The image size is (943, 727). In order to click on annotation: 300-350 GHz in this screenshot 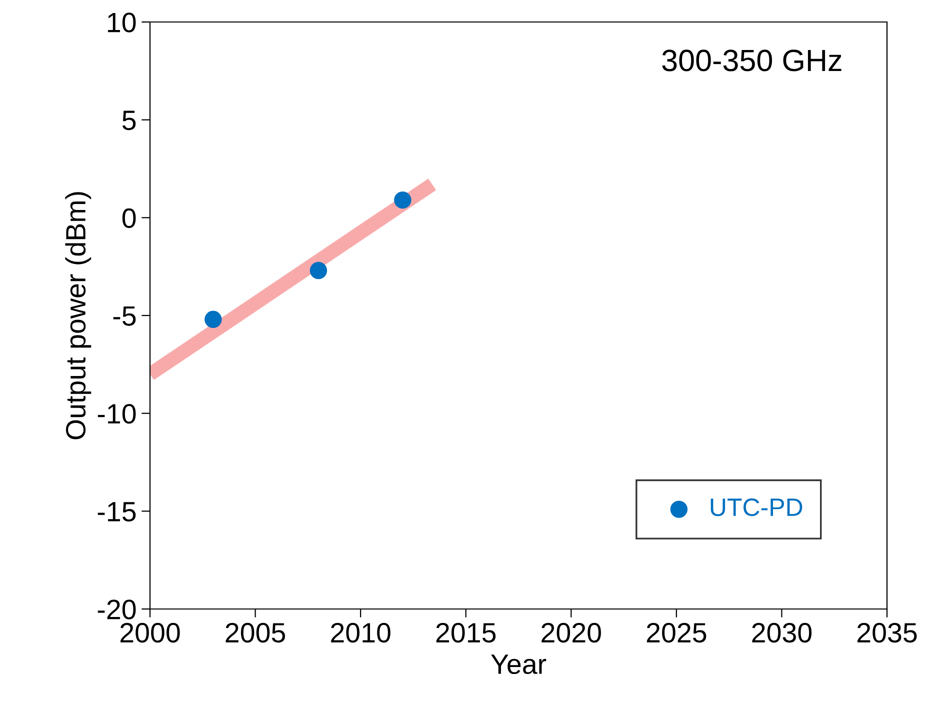, I will do `click(752, 61)`.